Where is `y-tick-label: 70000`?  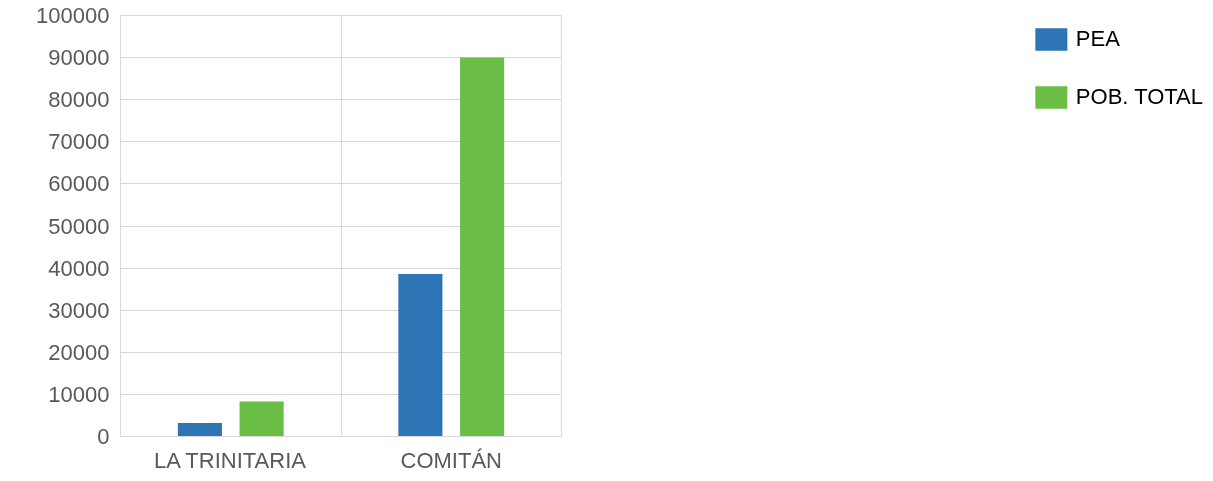 y-tick-label: 70000 is located at coordinates (79, 142).